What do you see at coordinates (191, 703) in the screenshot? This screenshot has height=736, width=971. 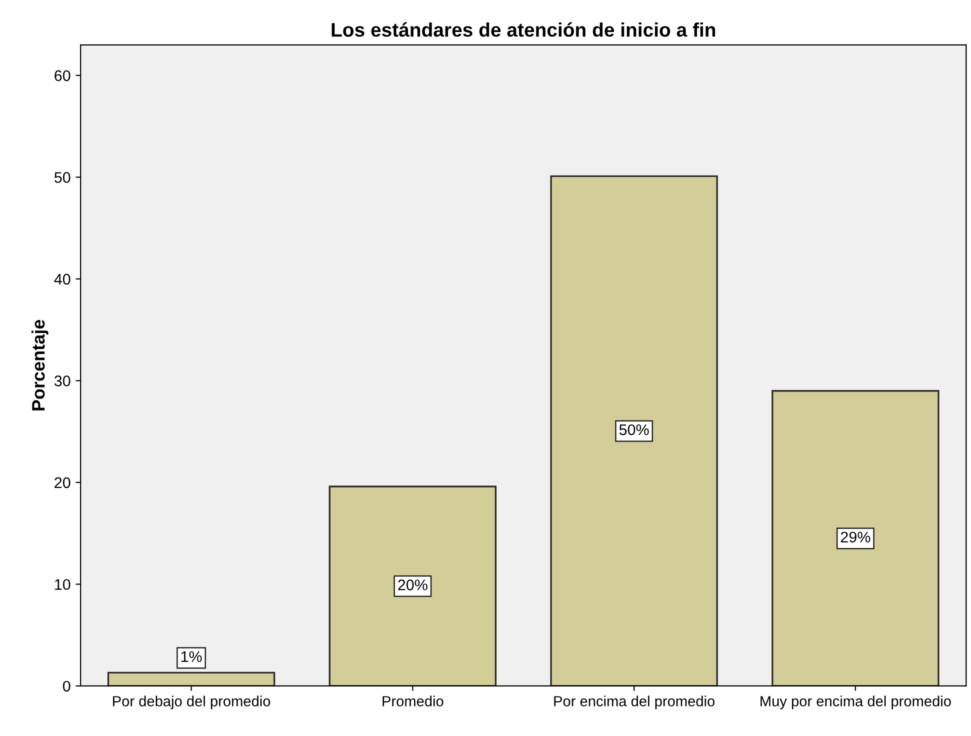 I see `x-tick-label: Por debajo del promedio` at bounding box center [191, 703].